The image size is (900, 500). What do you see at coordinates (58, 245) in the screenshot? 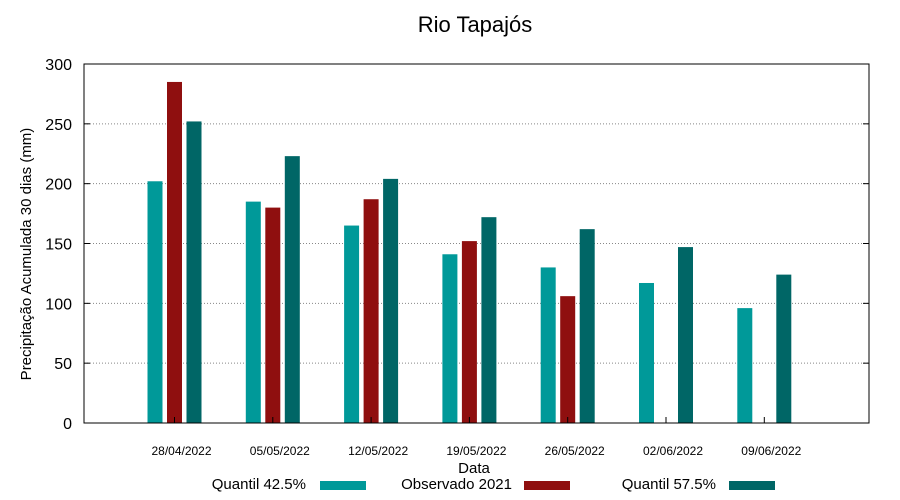
I see `y-tick-label: 150` at bounding box center [58, 245].